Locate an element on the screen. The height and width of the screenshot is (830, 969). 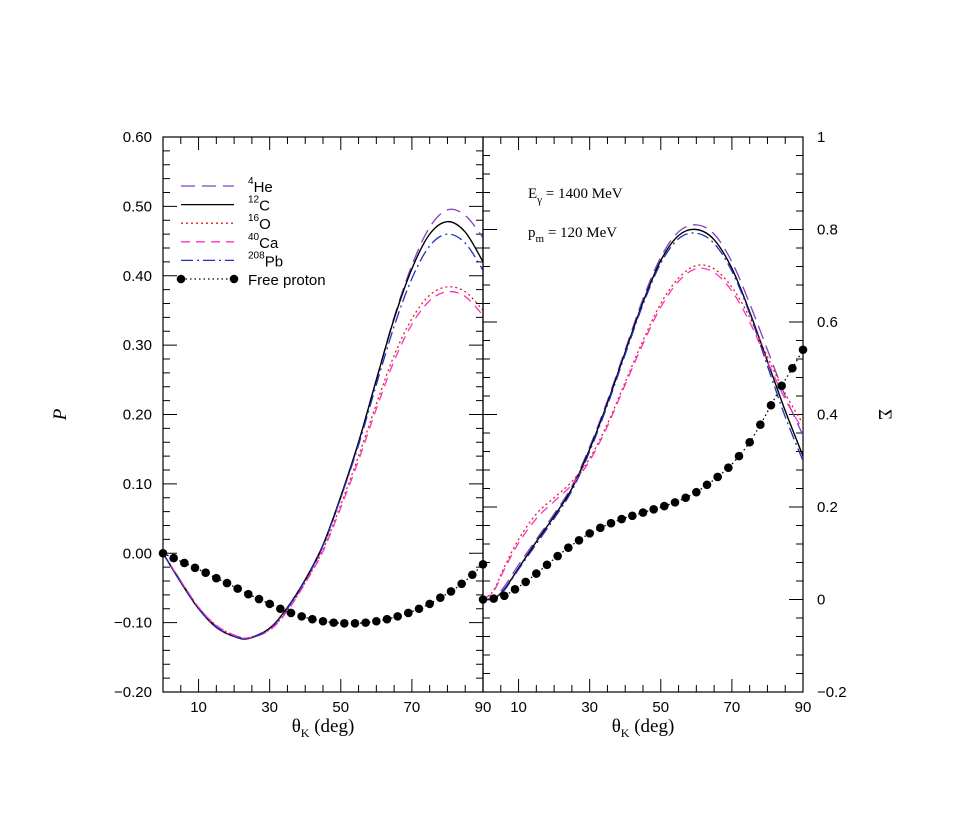
legend-marker is located at coordinates (181, 279).